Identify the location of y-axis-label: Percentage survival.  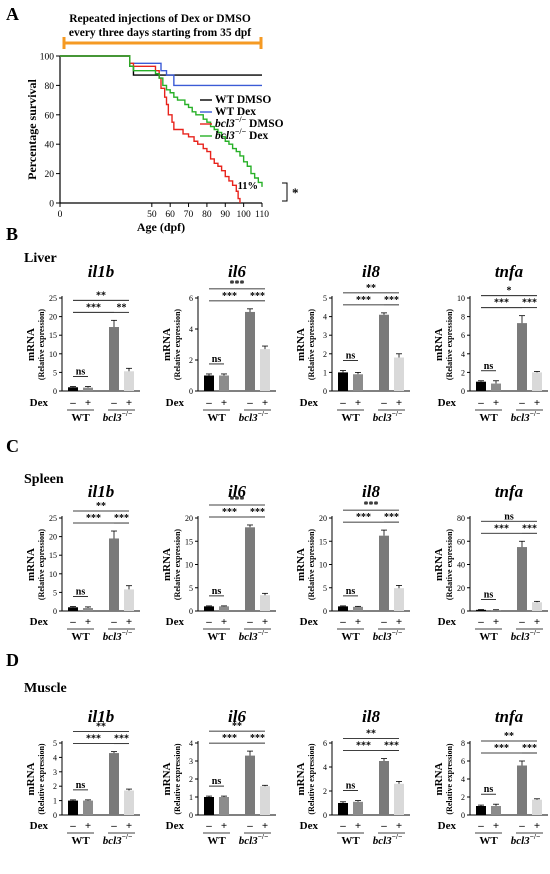
(32, 128).